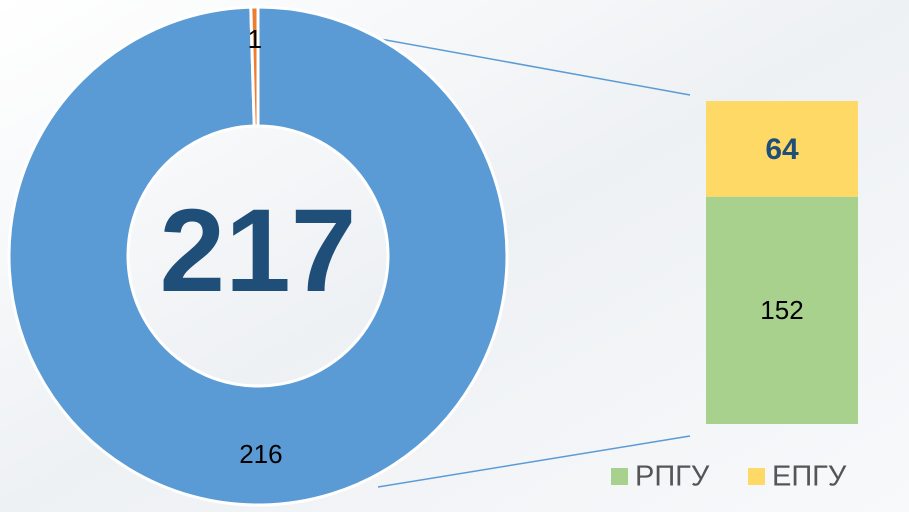 The image size is (909, 512). I want to click on donut-slice, so click(254, 66).